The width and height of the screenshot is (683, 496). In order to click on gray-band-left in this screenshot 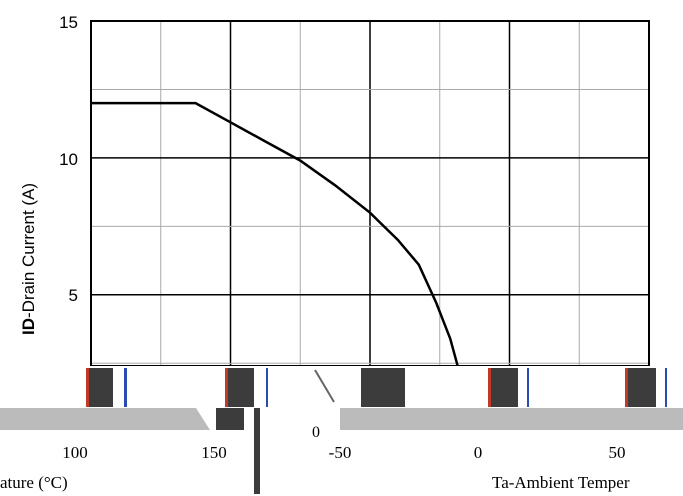, I will do `click(105, 419)`.